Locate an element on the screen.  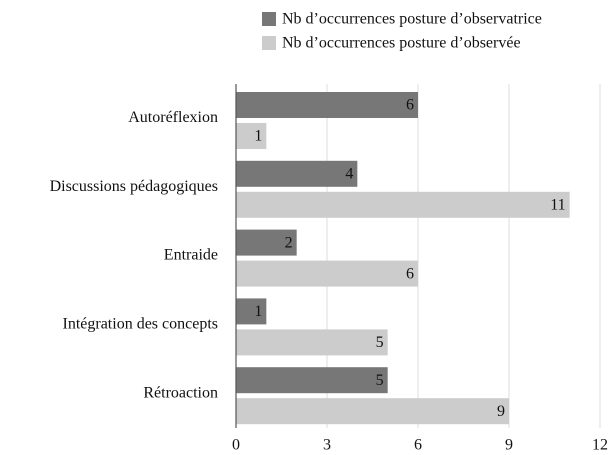
y-tick-label: Autoréflexion is located at coordinates (173, 117).